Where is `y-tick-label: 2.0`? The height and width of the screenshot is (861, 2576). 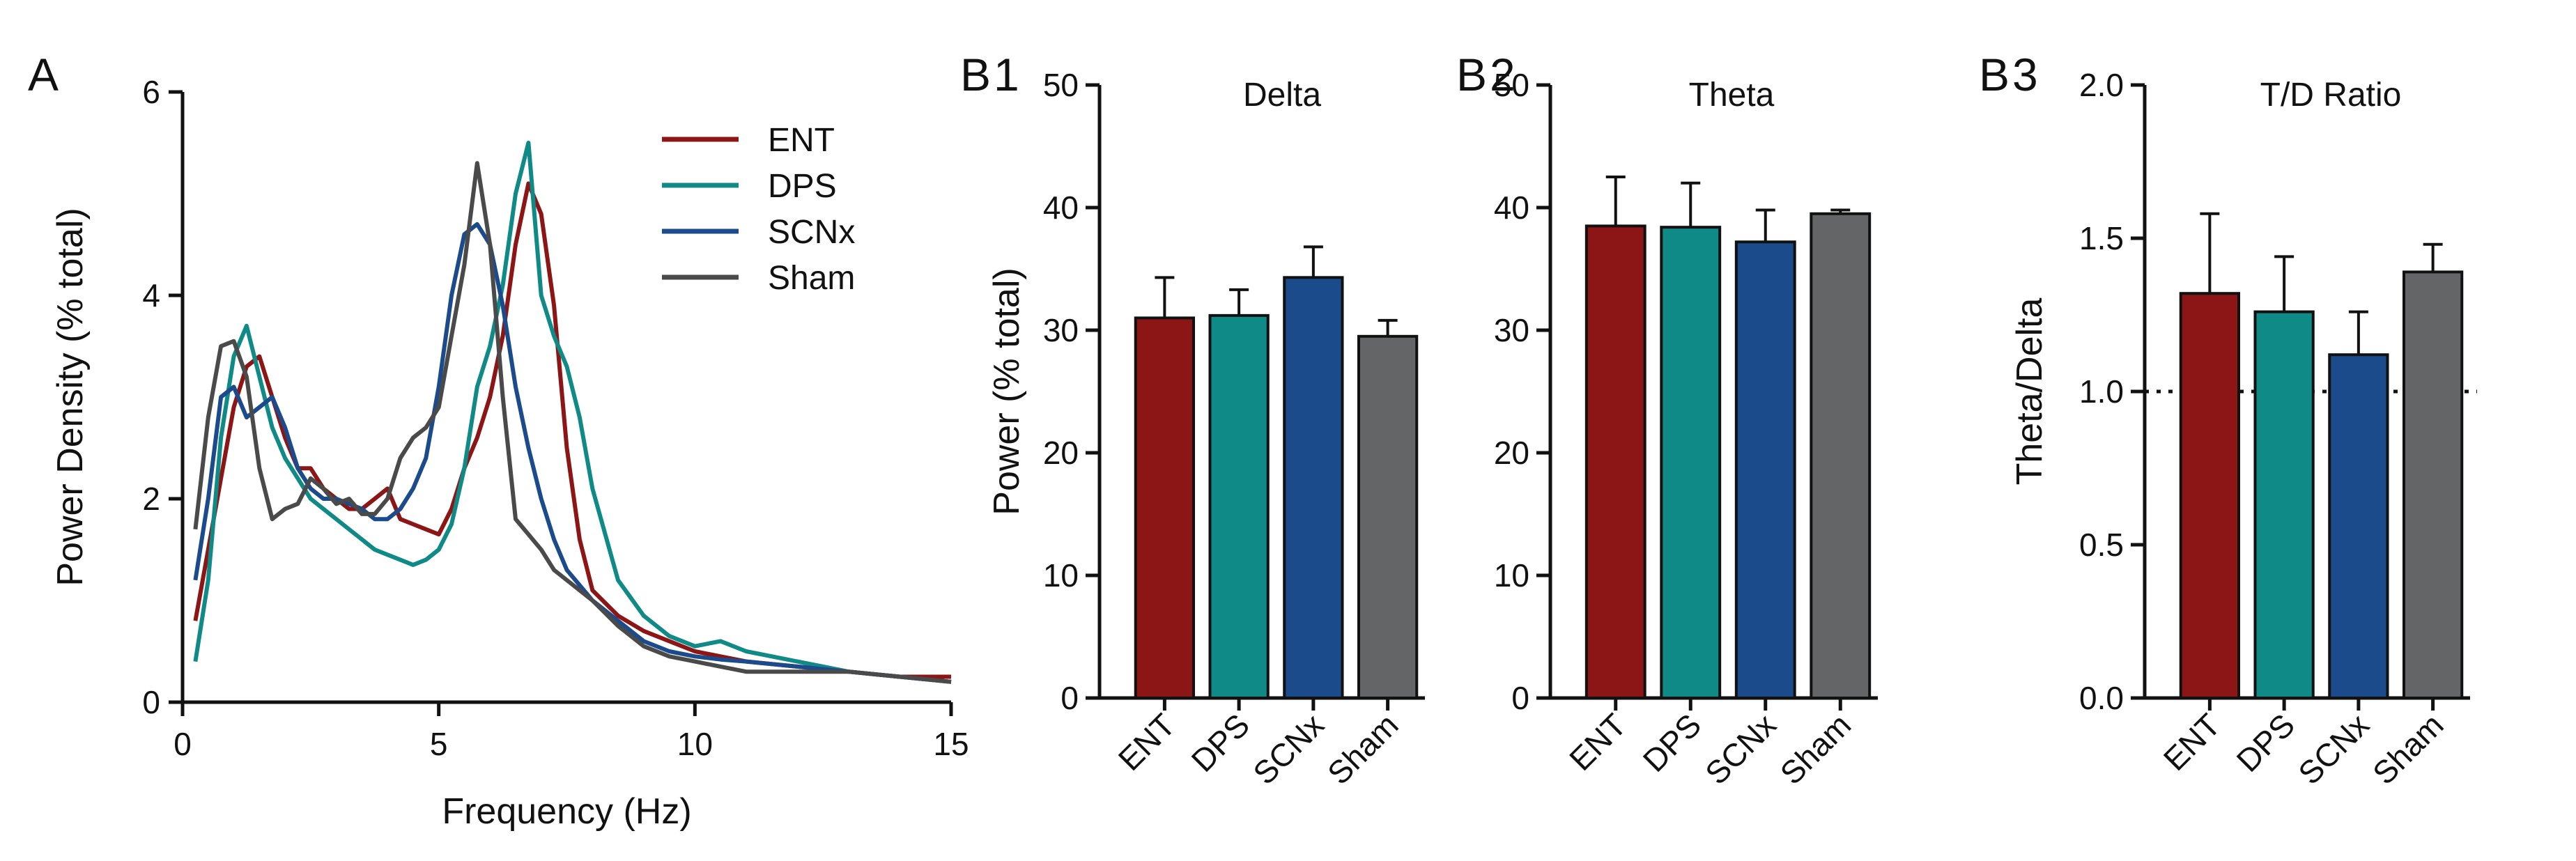
y-tick-label: 2.0 is located at coordinates (2101, 85).